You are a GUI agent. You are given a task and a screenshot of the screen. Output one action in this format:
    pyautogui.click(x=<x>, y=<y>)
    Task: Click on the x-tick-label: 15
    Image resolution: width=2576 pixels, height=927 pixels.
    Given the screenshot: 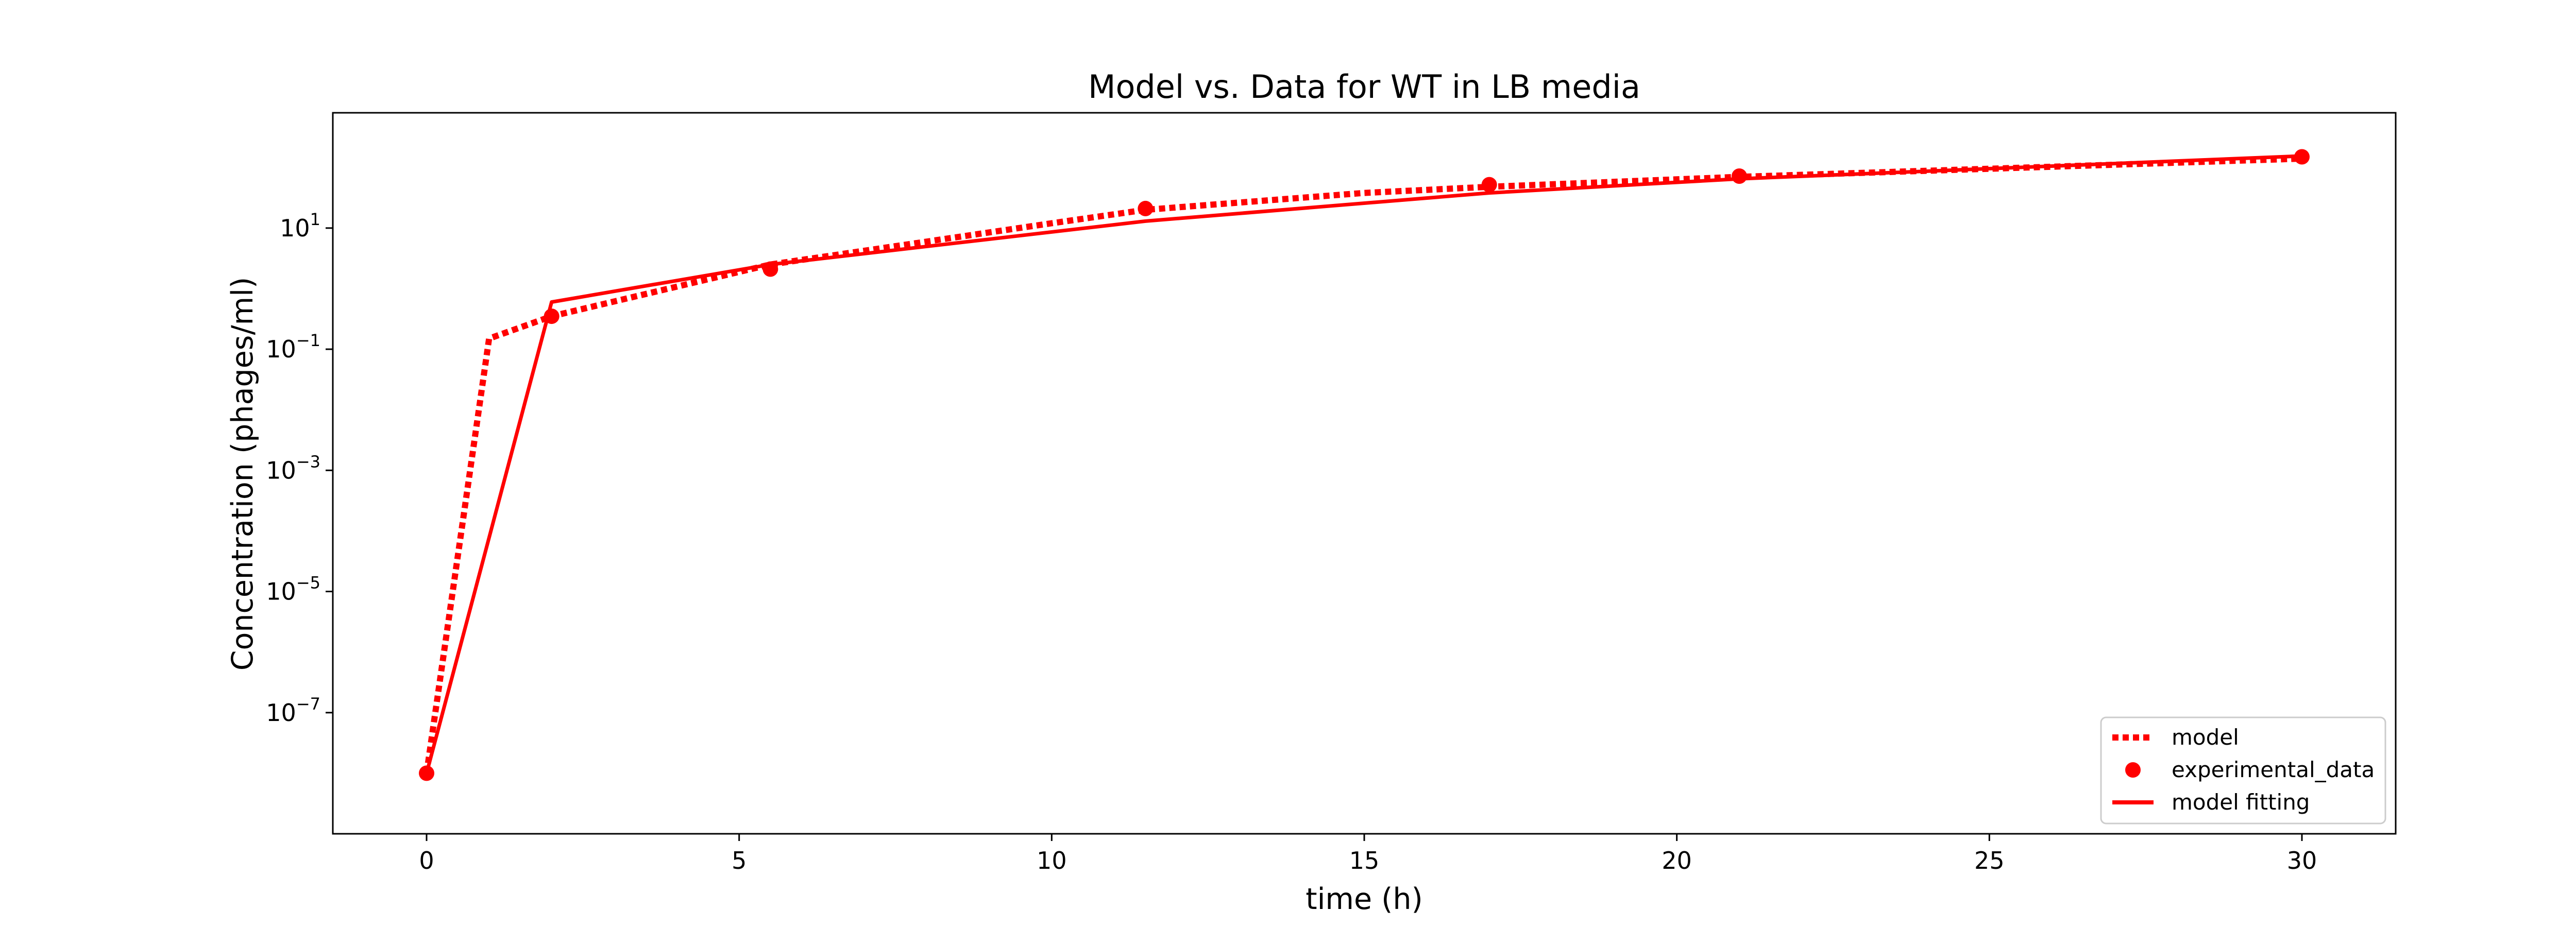 What is the action you would take?
    pyautogui.click(x=1364, y=860)
    